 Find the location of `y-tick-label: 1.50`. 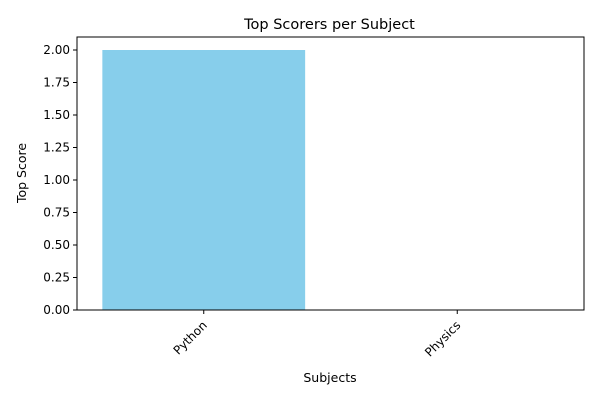

y-tick-label: 1.50 is located at coordinates (56, 115).